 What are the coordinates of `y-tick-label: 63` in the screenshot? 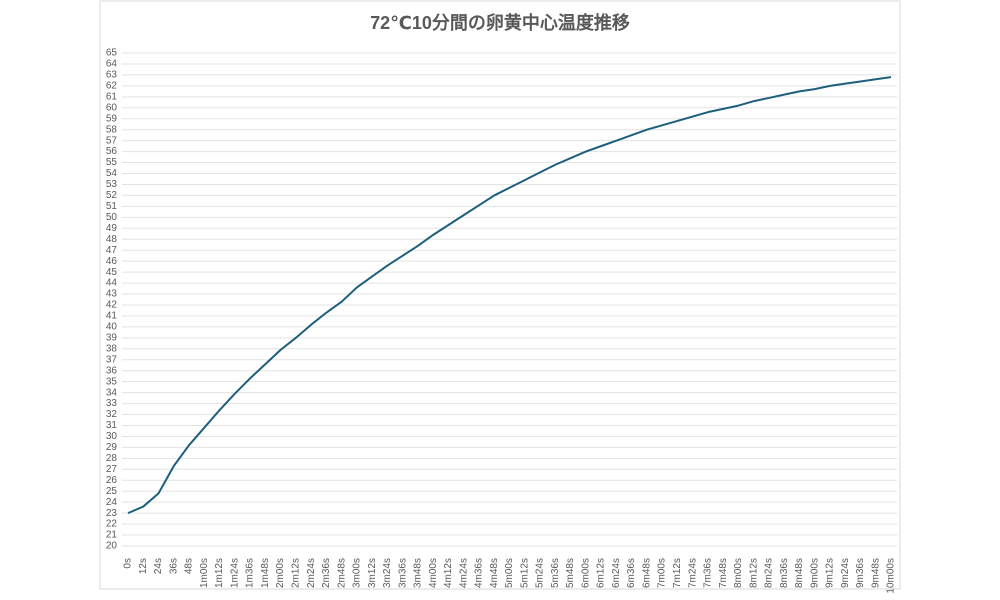 It's located at (112, 75).